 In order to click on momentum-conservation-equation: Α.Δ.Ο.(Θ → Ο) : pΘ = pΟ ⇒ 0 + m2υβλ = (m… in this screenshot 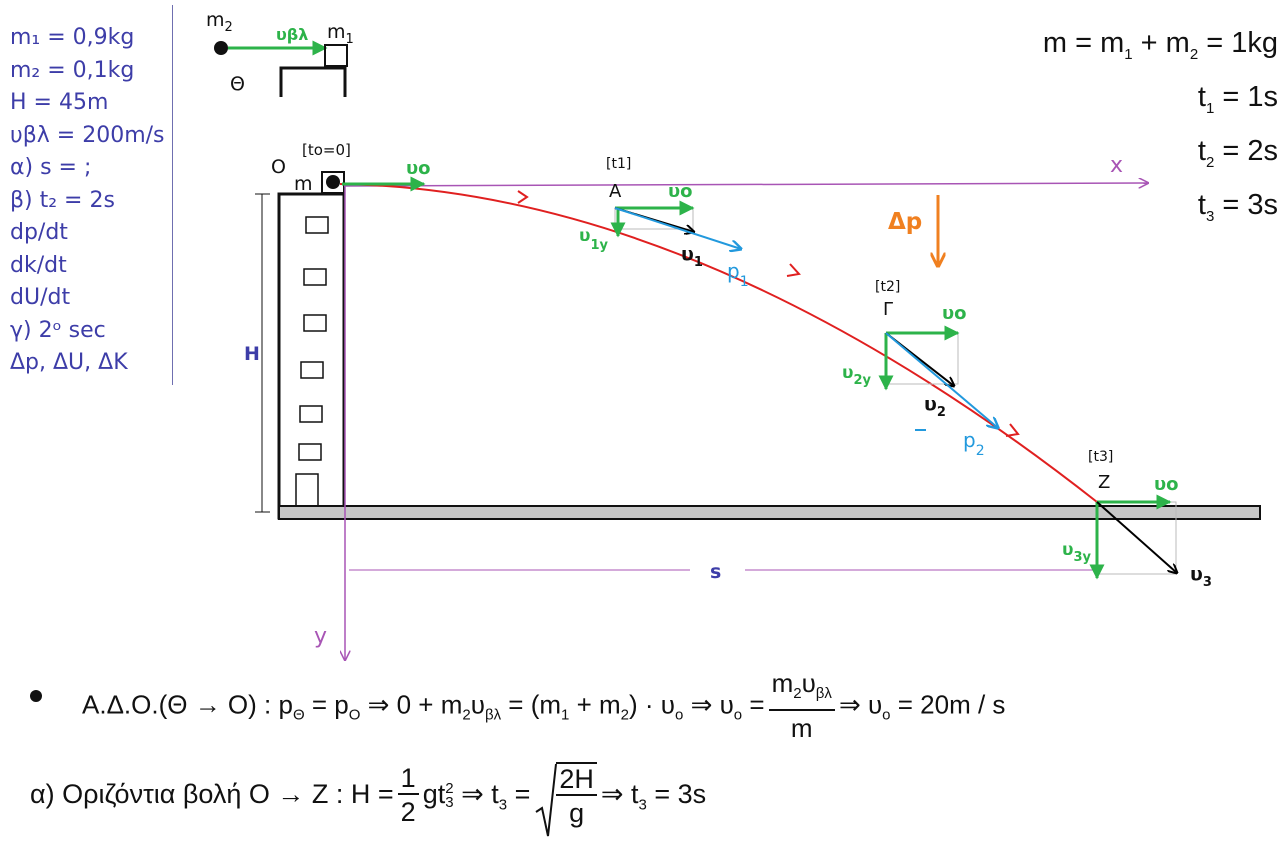, I will do `click(544, 706)`.